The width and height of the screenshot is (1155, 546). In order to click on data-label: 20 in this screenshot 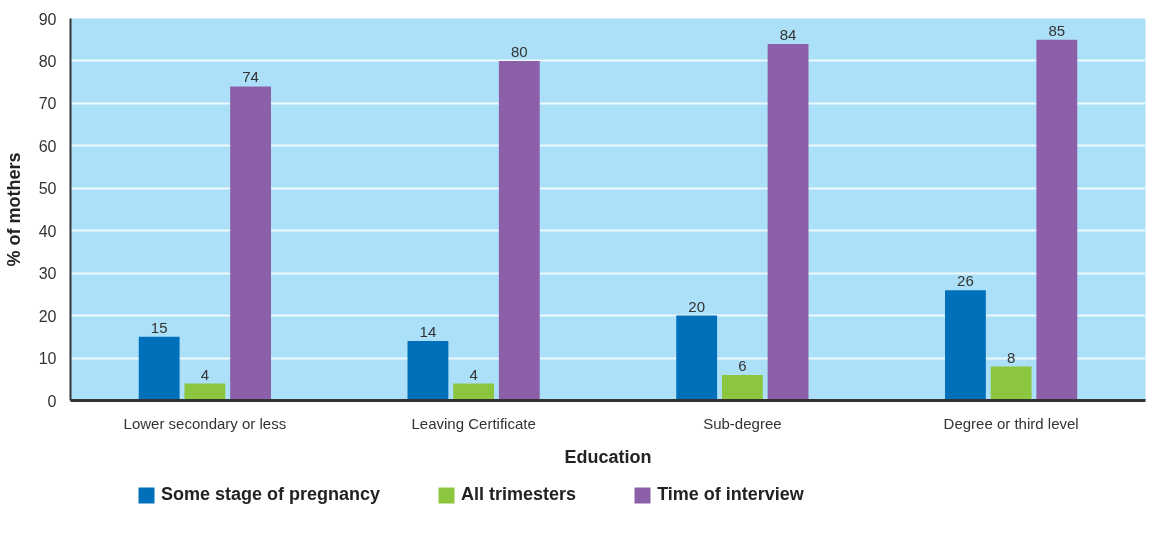, I will do `click(697, 306)`.